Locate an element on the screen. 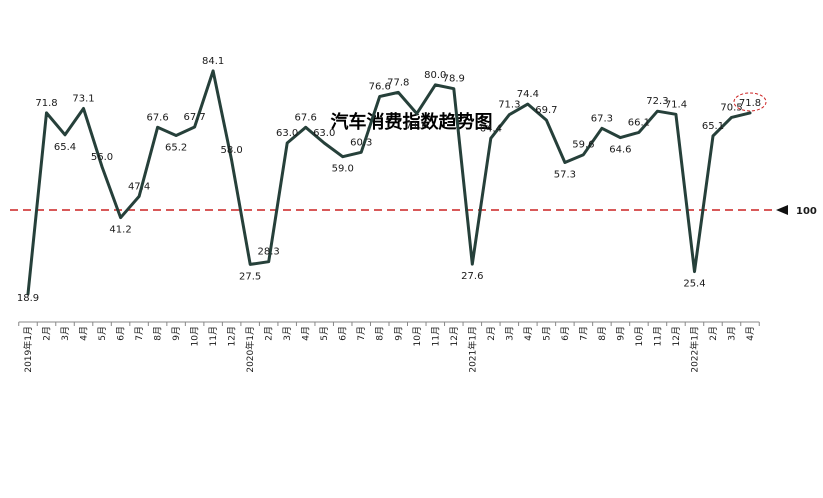 This screenshot has height=498, width=823. data-label: 64.4 is located at coordinates (491, 128).